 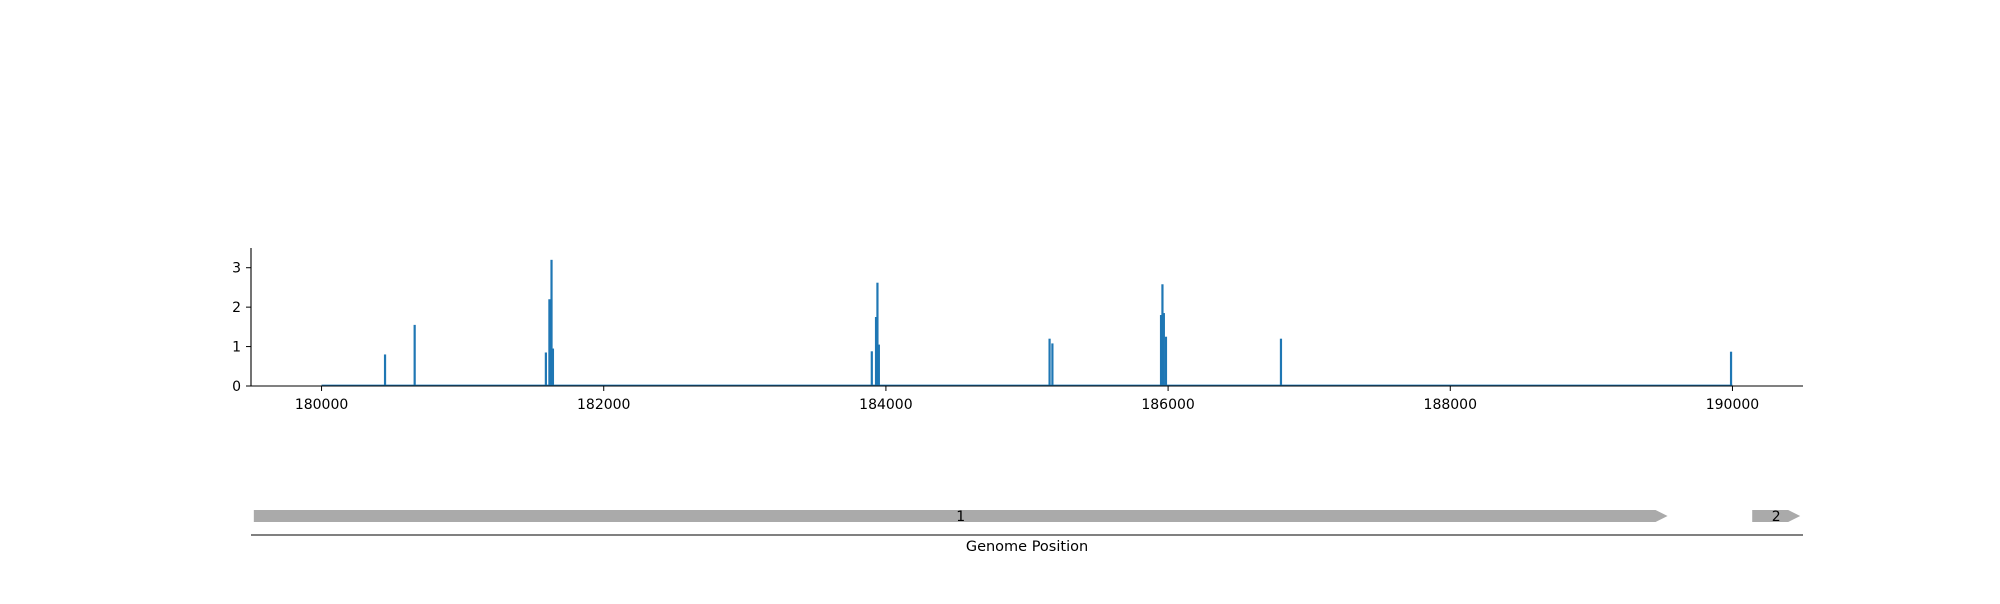 What do you see at coordinates (321, 405) in the screenshot?
I see `x-tick-label: 180000` at bounding box center [321, 405].